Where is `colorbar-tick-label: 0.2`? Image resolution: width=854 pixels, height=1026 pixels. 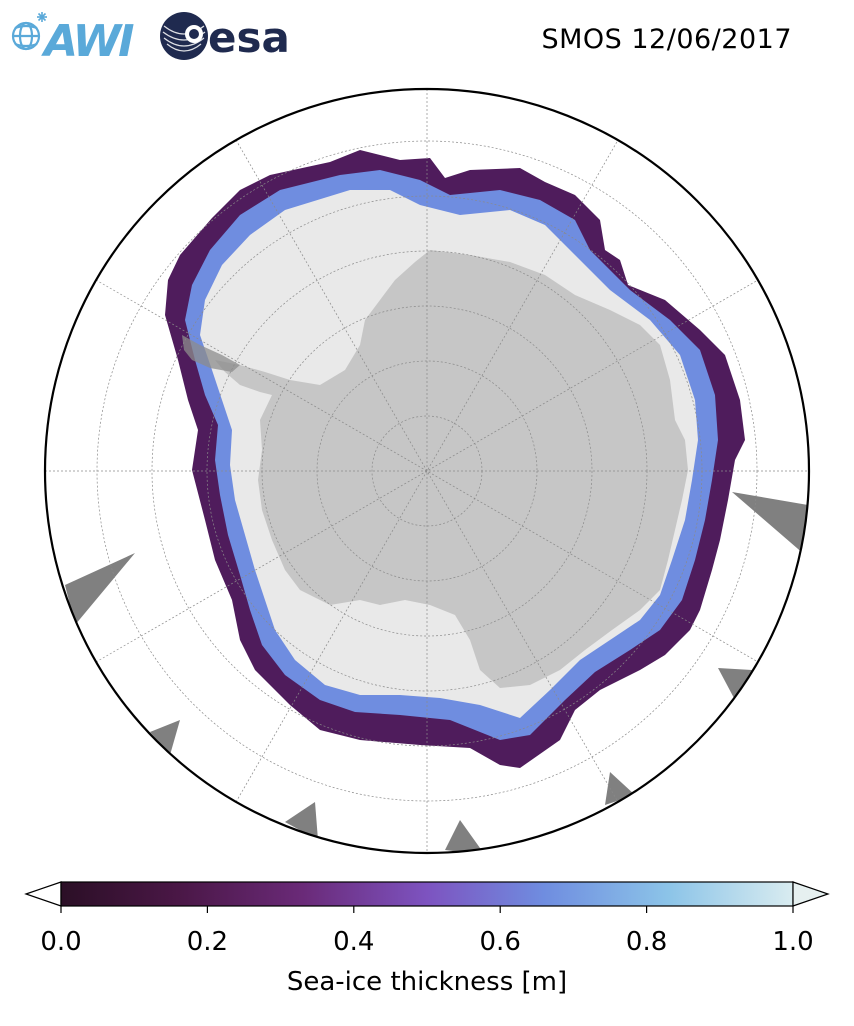 colorbar-tick-label: 0.2 is located at coordinates (207, 942).